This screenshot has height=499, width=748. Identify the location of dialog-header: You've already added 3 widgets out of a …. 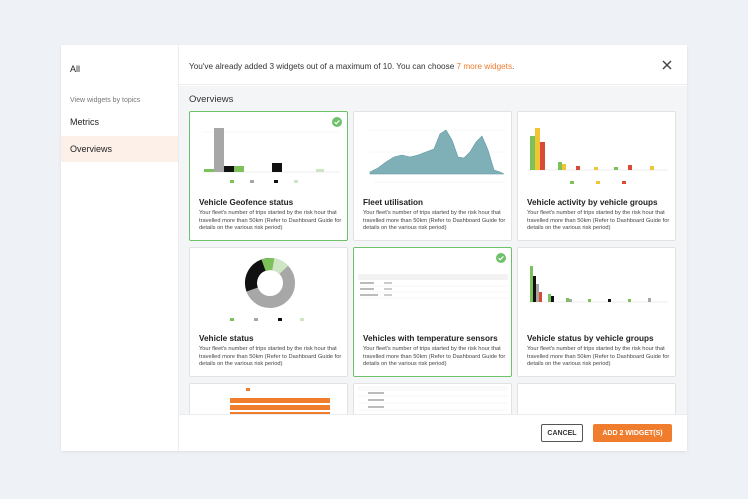
(433, 65).